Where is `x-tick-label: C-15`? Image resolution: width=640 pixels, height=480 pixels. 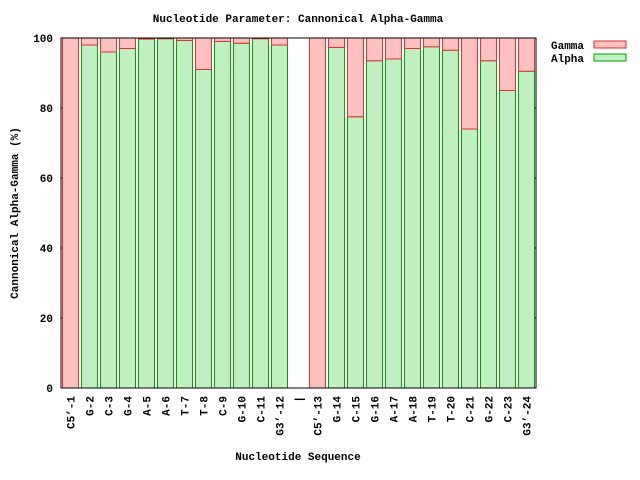 x-tick-label: C-15 is located at coordinates (358, 409).